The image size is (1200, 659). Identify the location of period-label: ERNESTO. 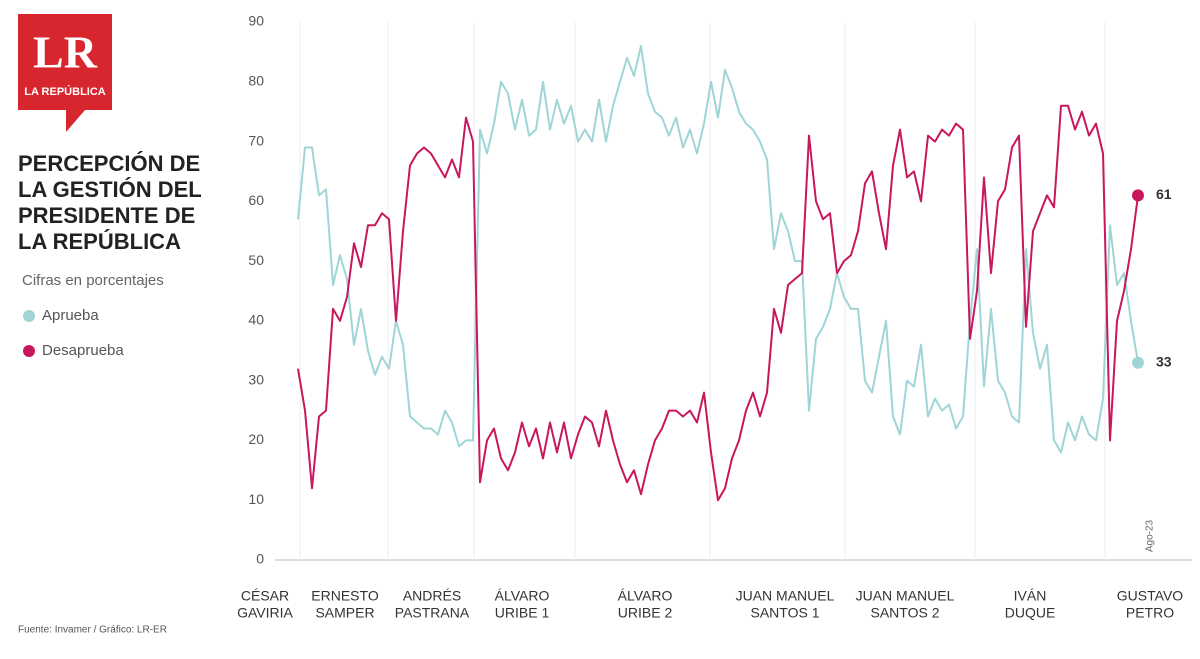
(345, 596).